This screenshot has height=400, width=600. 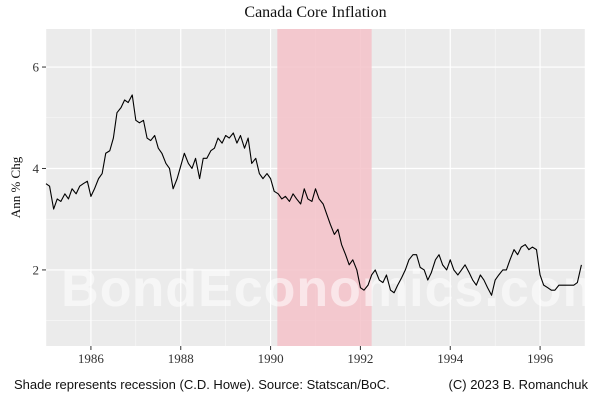 I want to click on x-tick-label: 1988, so click(x=181, y=358).